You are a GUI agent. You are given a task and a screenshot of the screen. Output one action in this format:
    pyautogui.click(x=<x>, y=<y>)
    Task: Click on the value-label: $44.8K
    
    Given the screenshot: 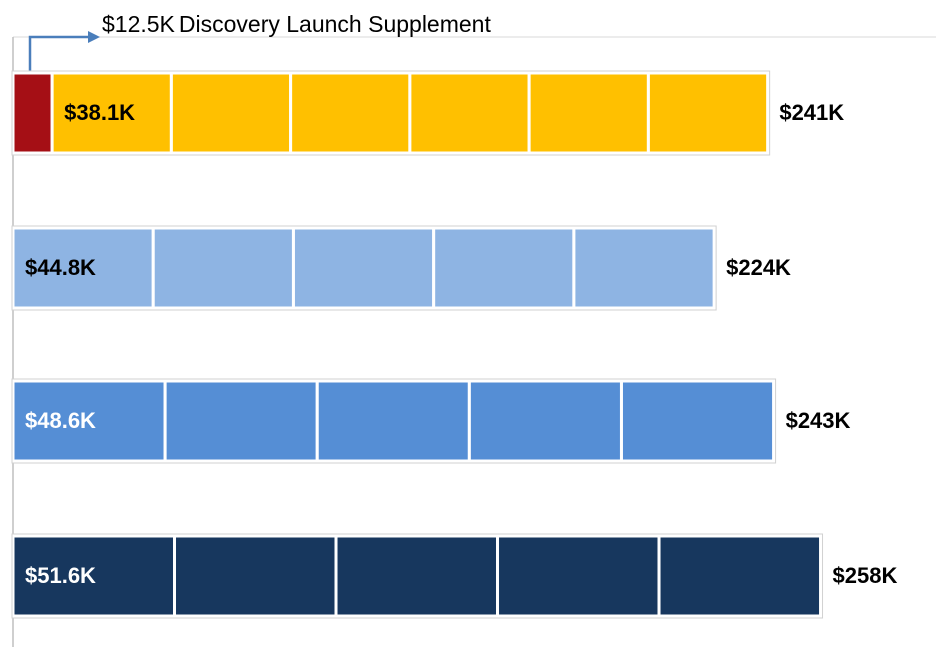 What is the action you would take?
    pyautogui.click(x=60, y=267)
    